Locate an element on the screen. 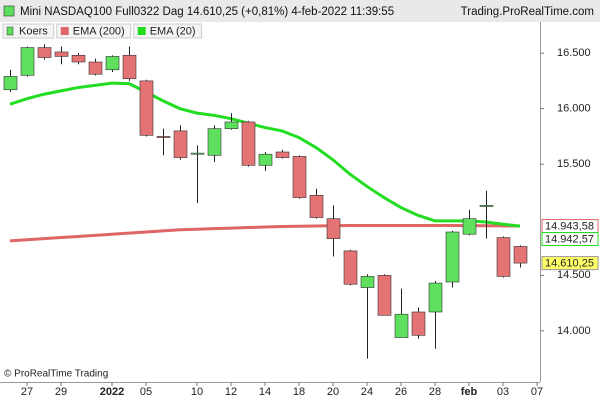  legend: Koers EMA (200) EMA (20) is located at coordinates (102, 31).